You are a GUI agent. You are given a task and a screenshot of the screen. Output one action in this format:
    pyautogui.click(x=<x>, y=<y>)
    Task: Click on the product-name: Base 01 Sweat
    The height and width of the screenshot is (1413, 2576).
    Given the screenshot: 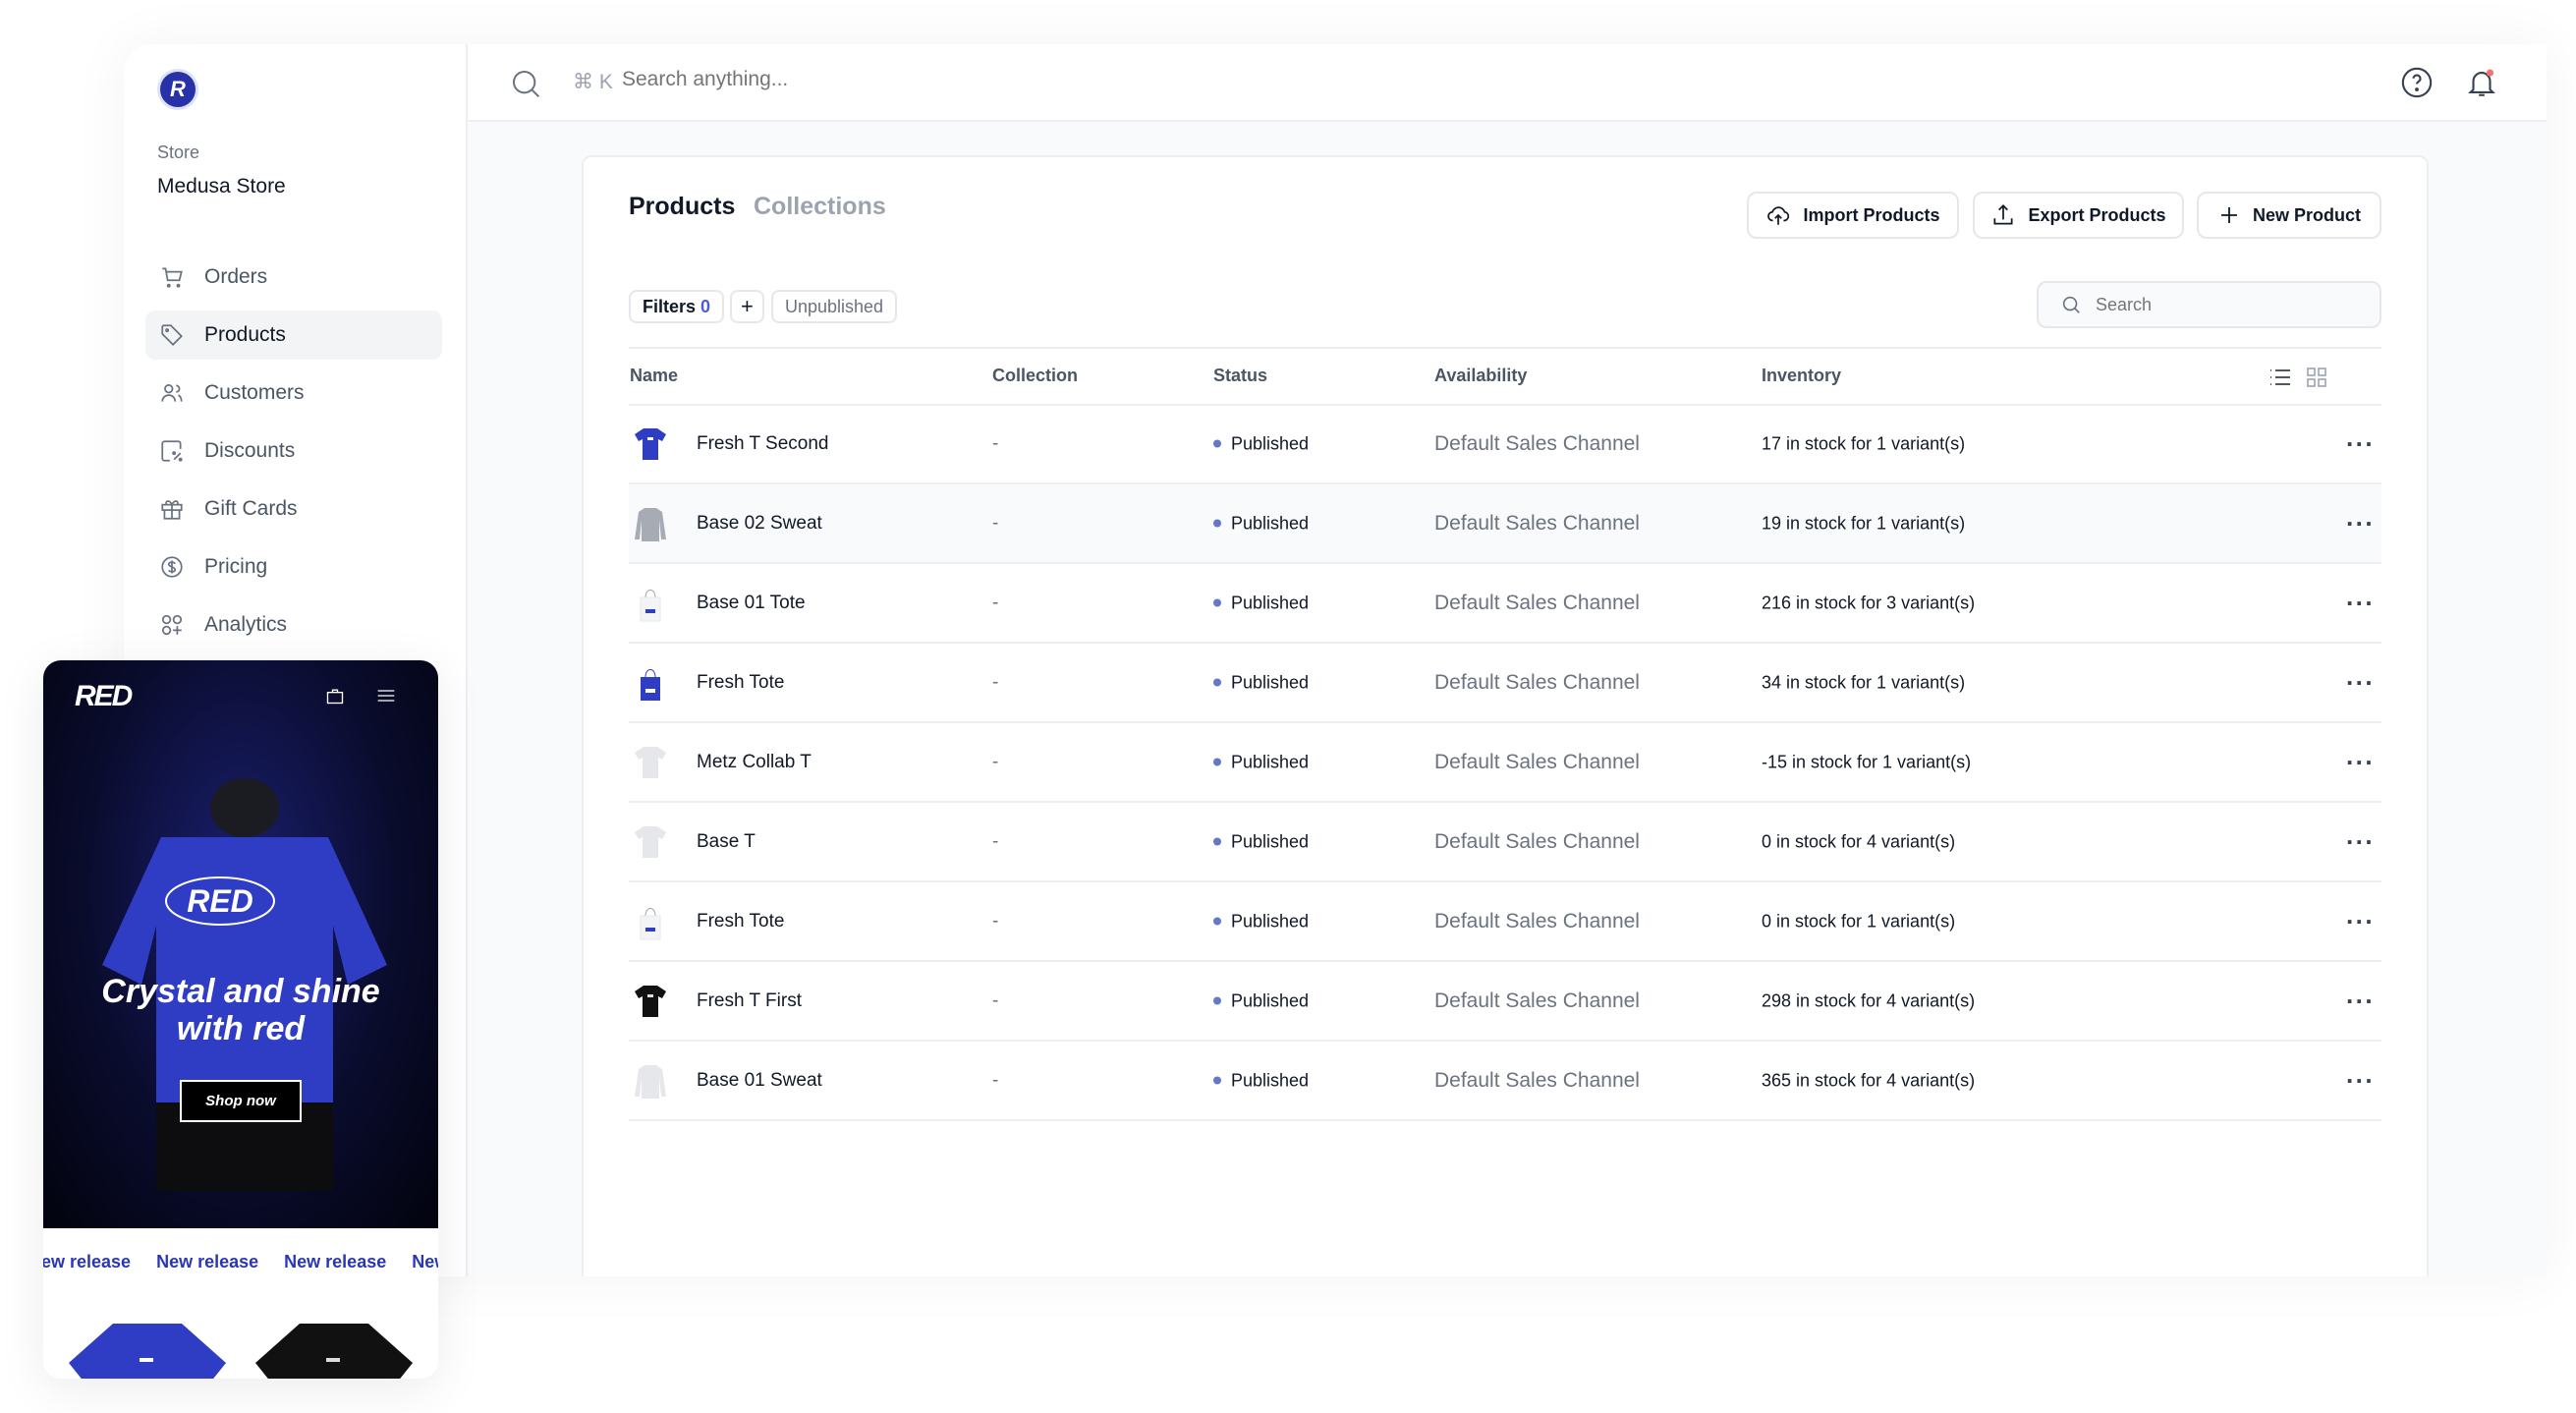 What is the action you would take?
    pyautogui.click(x=759, y=1080)
    